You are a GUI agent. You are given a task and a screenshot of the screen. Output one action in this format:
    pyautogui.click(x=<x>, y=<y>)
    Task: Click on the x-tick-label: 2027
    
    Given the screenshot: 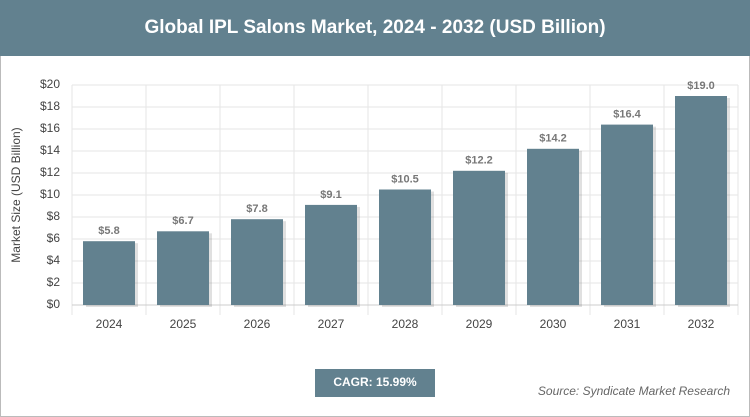 What is the action you would take?
    pyautogui.click(x=331, y=324)
    